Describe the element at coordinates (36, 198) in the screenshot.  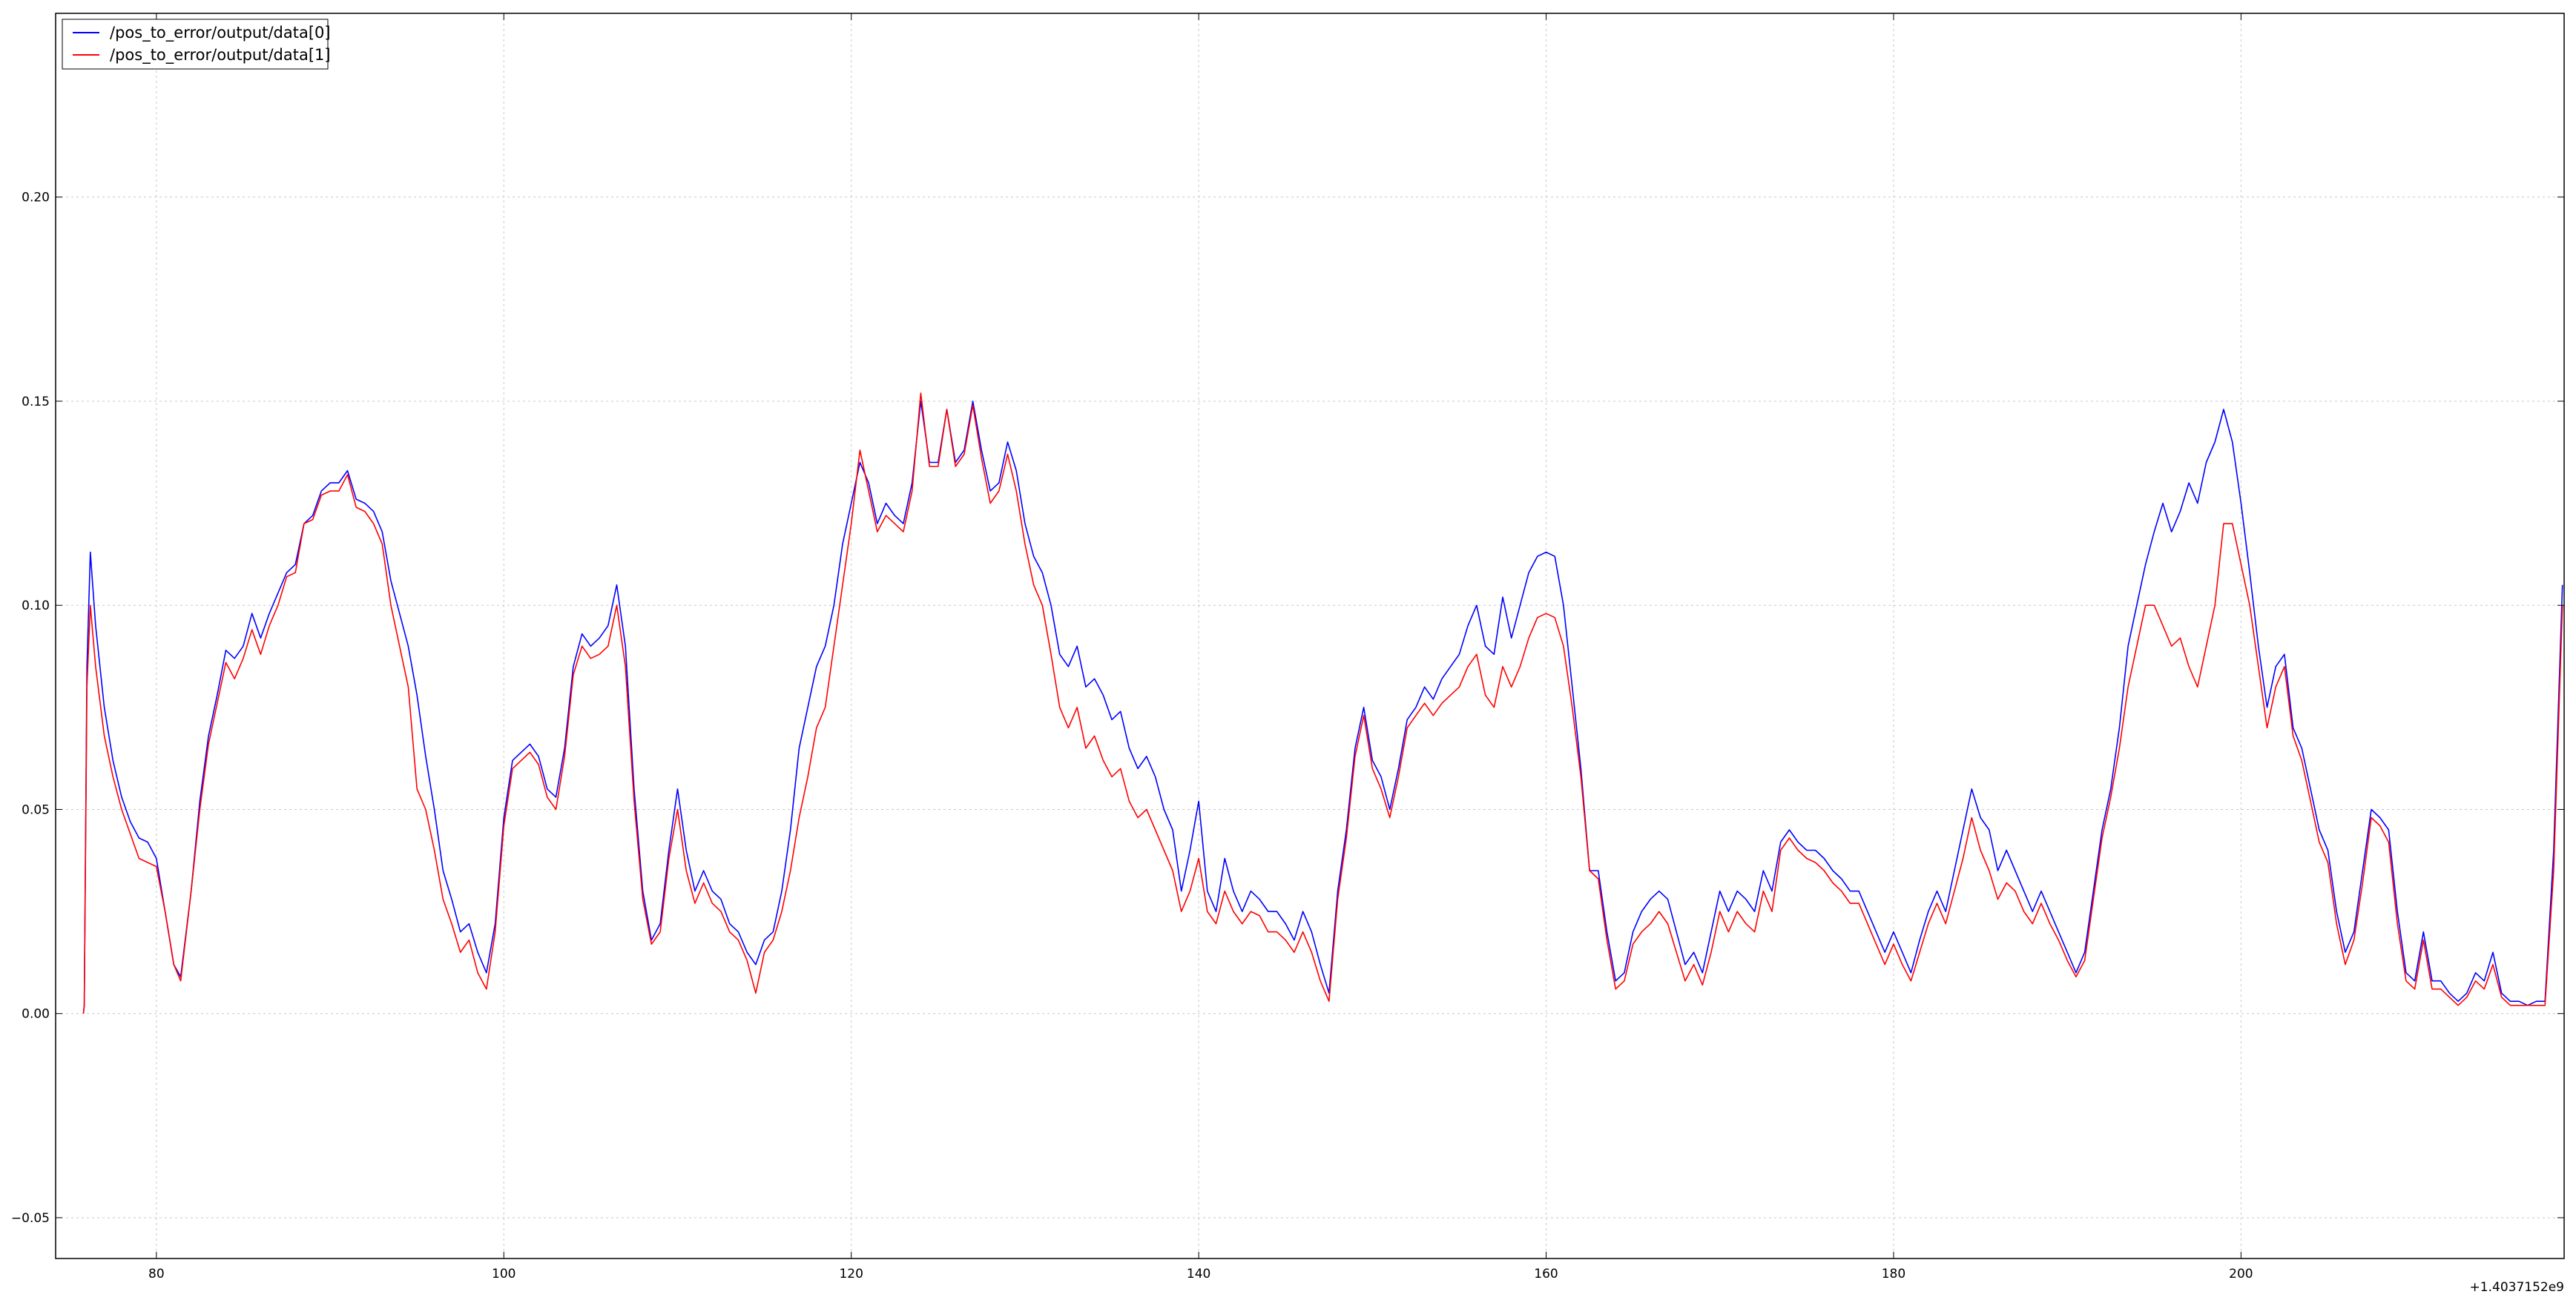
I see `y-tick-label: 0.20` at that location.